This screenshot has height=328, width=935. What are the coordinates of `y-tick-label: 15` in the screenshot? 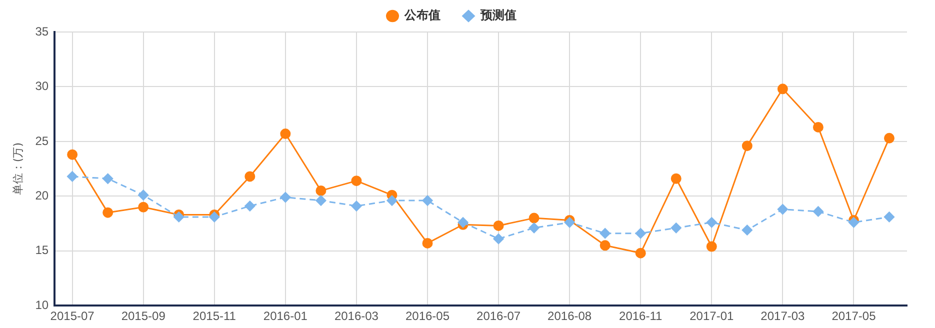 It's located at (42, 250).